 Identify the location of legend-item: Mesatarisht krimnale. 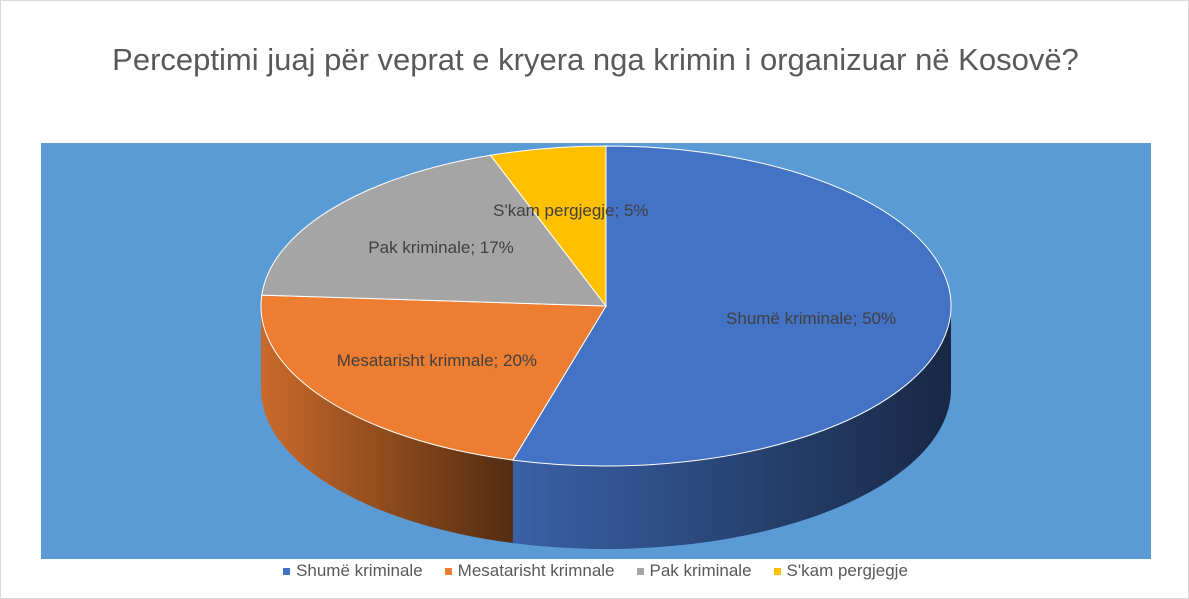
(529, 571).